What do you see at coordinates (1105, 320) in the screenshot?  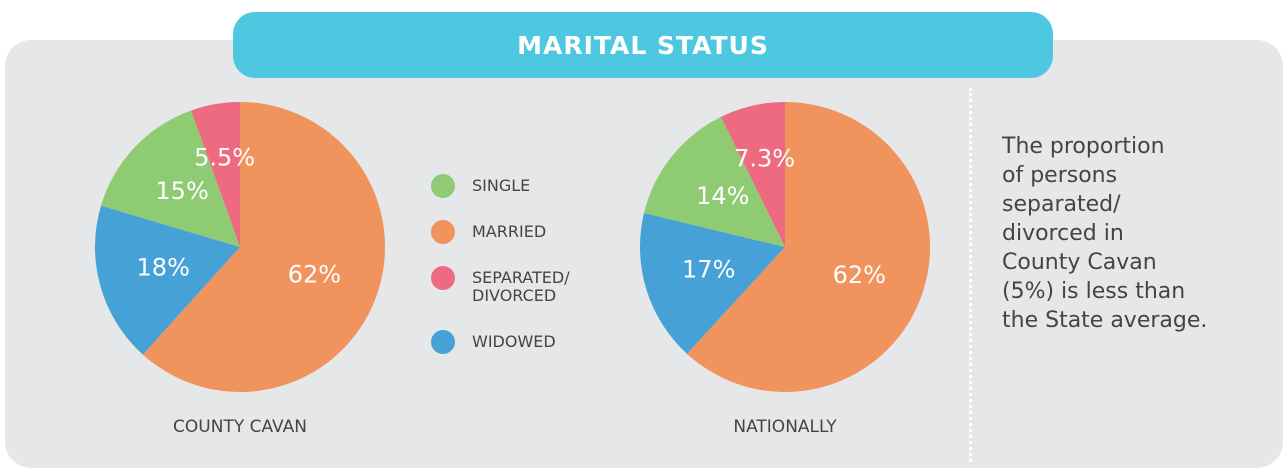 I see `note-line: the State average.` at bounding box center [1105, 320].